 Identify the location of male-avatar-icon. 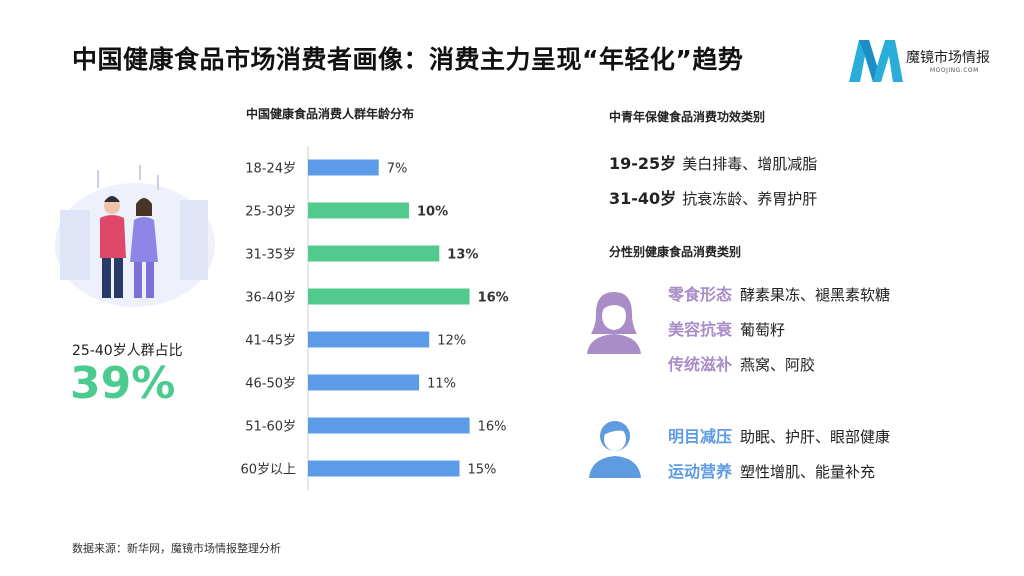
(615, 449).